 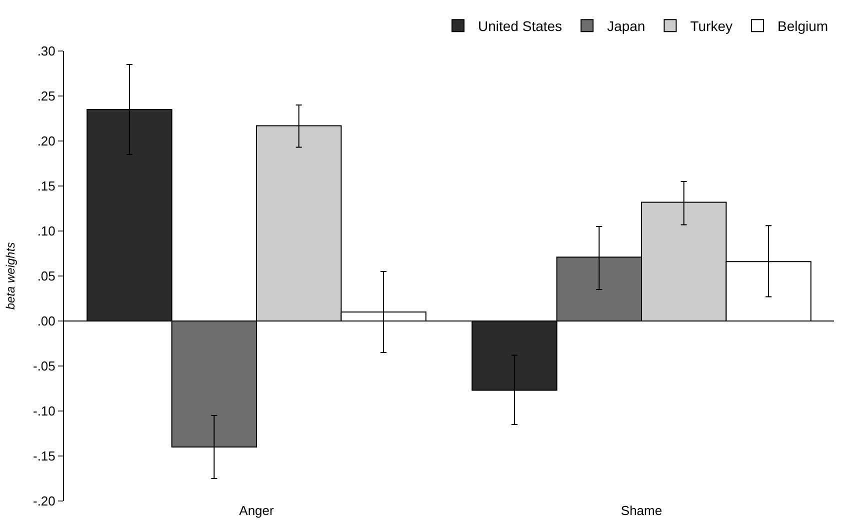 I want to click on y-tick-label: .30, so click(x=46, y=51).